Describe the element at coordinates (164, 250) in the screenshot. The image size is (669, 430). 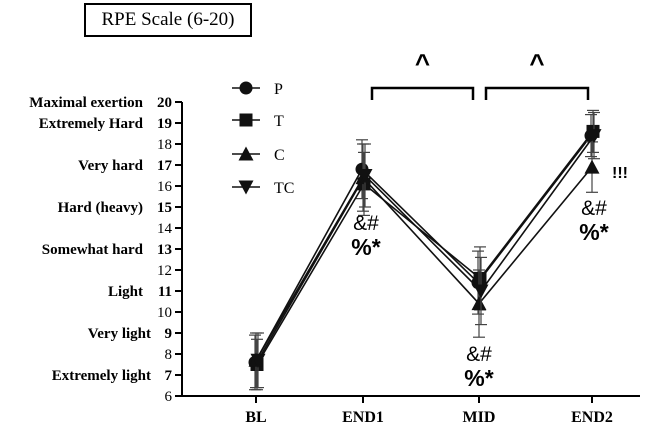
I see `y-tick-label: 13` at that location.